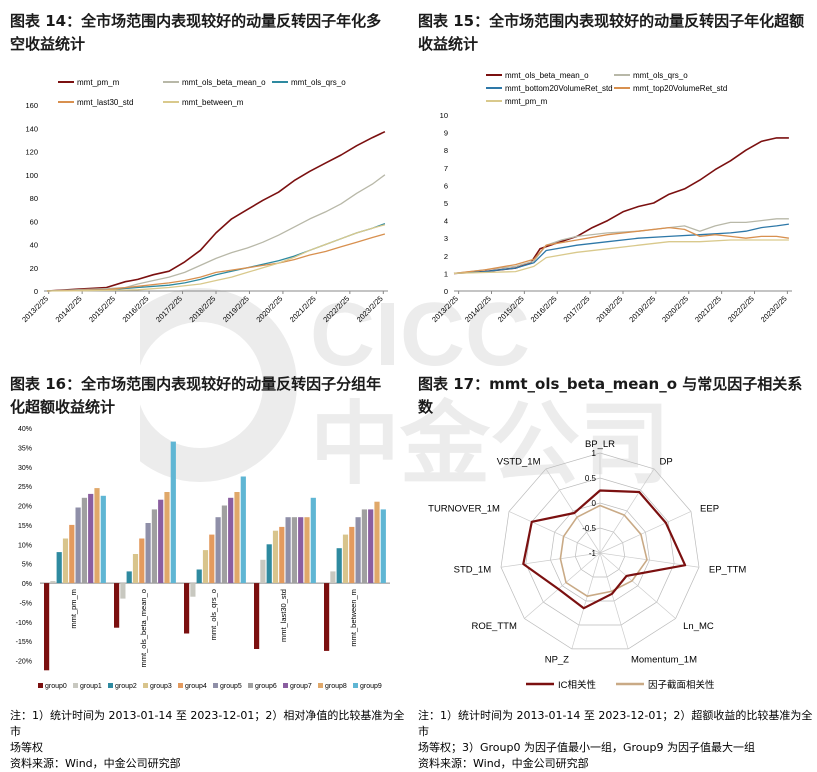 This screenshot has height=772, width=817. Describe the element at coordinates (589, 528) in the screenshot. I see `fig17-rtick-1: -0.5` at that location.